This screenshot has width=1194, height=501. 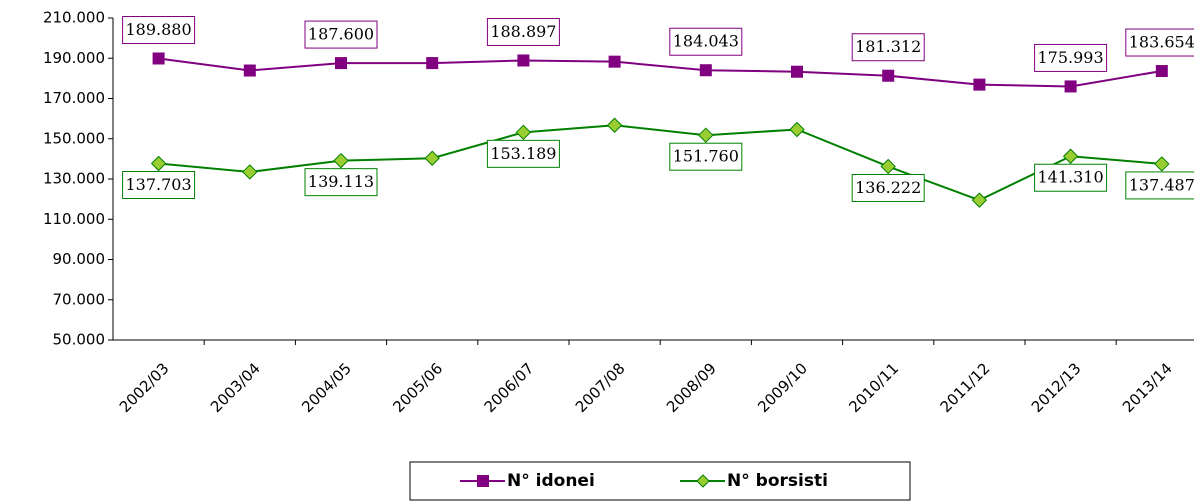 What do you see at coordinates (326, 387) in the screenshot?
I see `x-tick-label: 2004/05` at bounding box center [326, 387].